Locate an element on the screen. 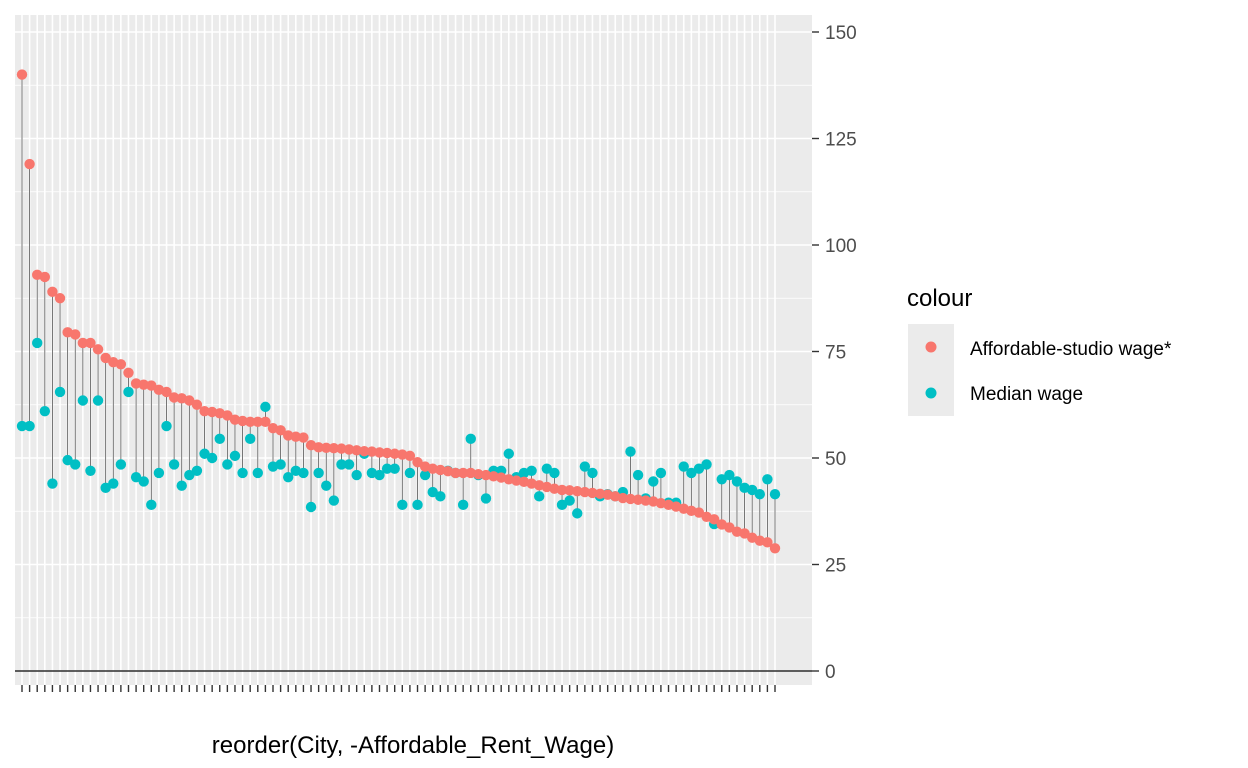  y-tick-label: 150 is located at coordinates (841, 33).